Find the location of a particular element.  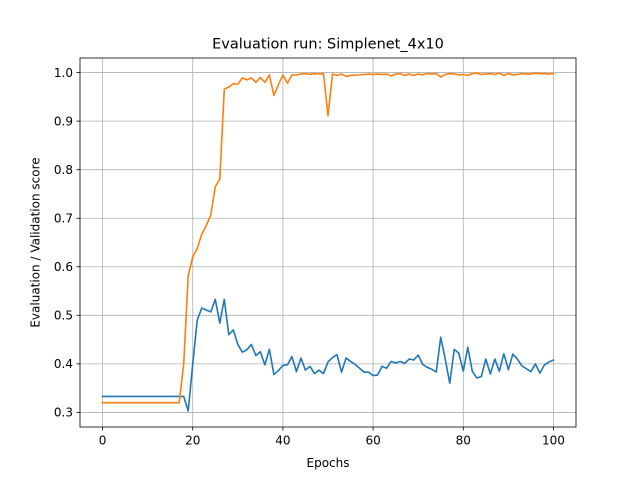

y-tick-label: 1.0 is located at coordinates (63, 73).